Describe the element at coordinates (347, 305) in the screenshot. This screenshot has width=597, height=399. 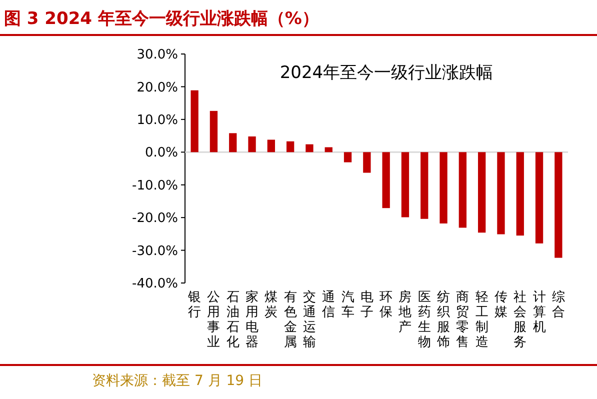
I see `x-tick-label: 汽车` at that location.